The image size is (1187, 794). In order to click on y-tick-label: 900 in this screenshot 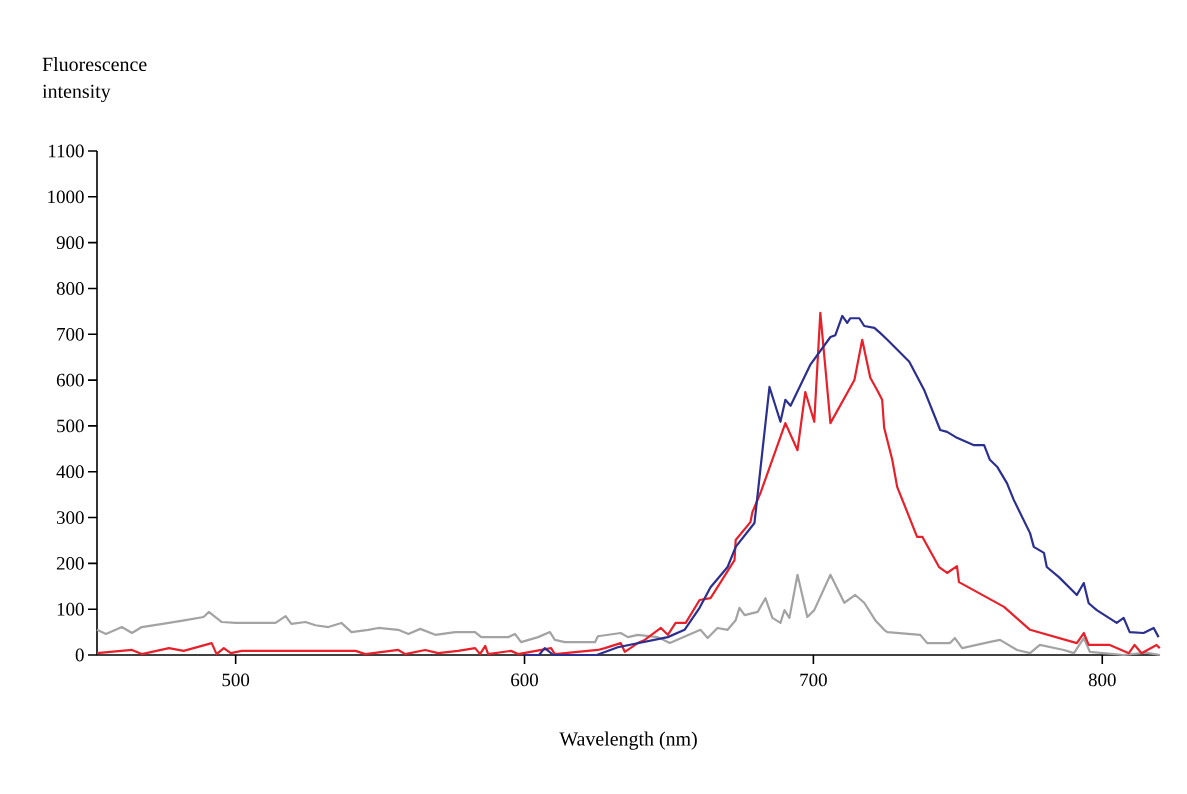, I will do `click(70, 243)`.